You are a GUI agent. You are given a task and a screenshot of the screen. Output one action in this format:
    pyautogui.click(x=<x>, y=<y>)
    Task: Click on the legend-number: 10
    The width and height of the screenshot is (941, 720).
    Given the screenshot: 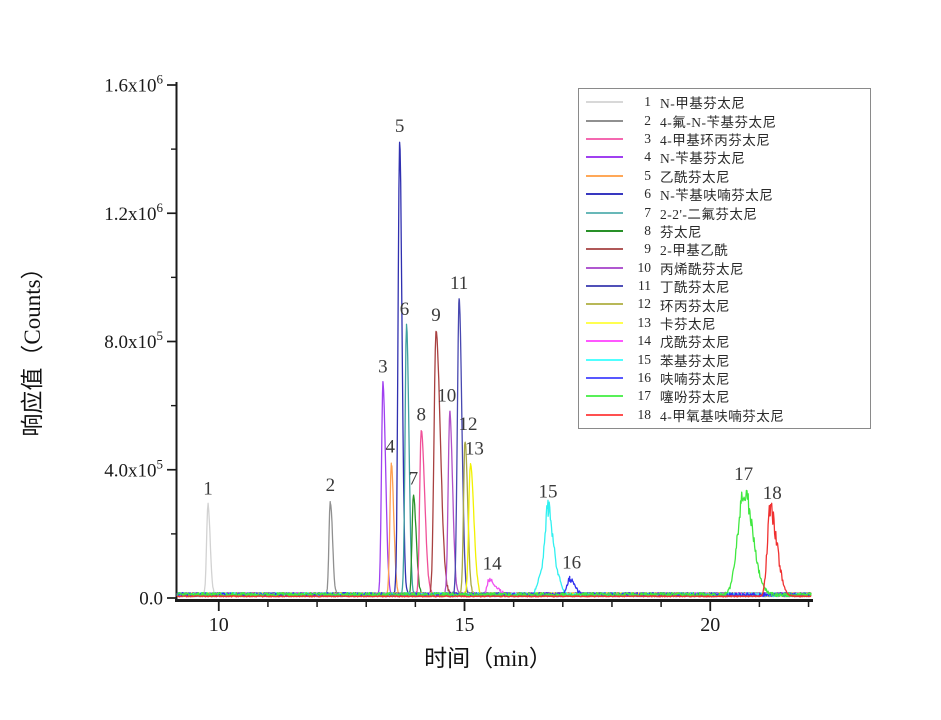 What is the action you would take?
    pyautogui.click(x=644, y=267)
    